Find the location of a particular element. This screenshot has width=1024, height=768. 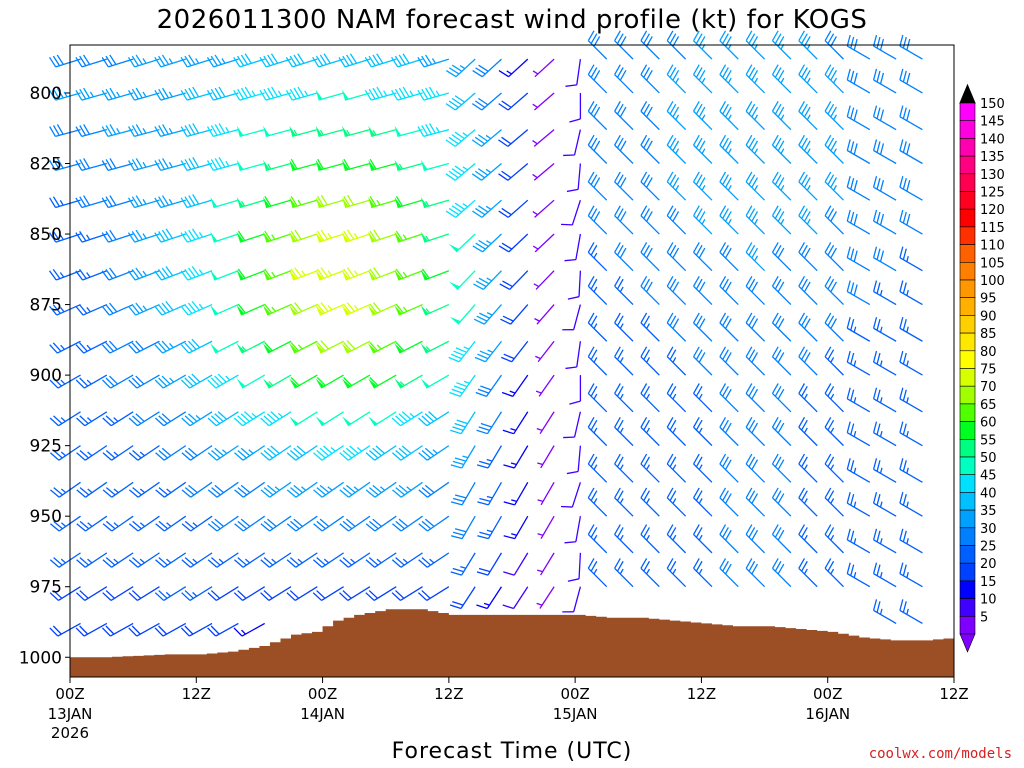

x-tick-date: 13JAN is located at coordinates (70, 714).